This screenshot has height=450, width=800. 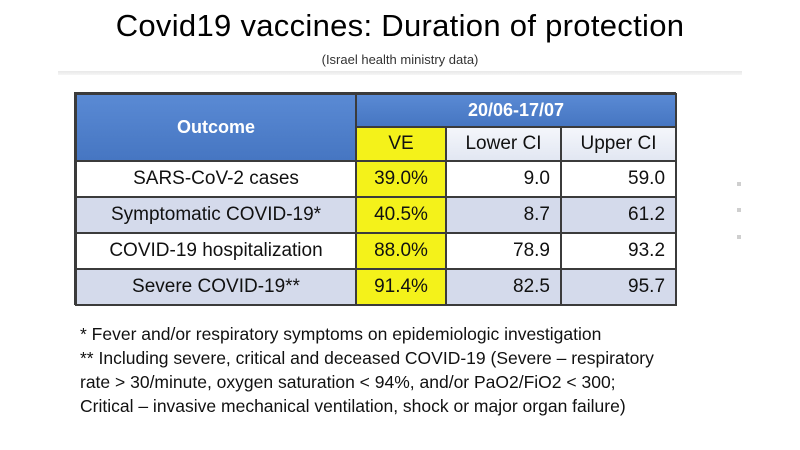 I want to click on lower-ci-cell: 9.0, so click(x=503, y=179).